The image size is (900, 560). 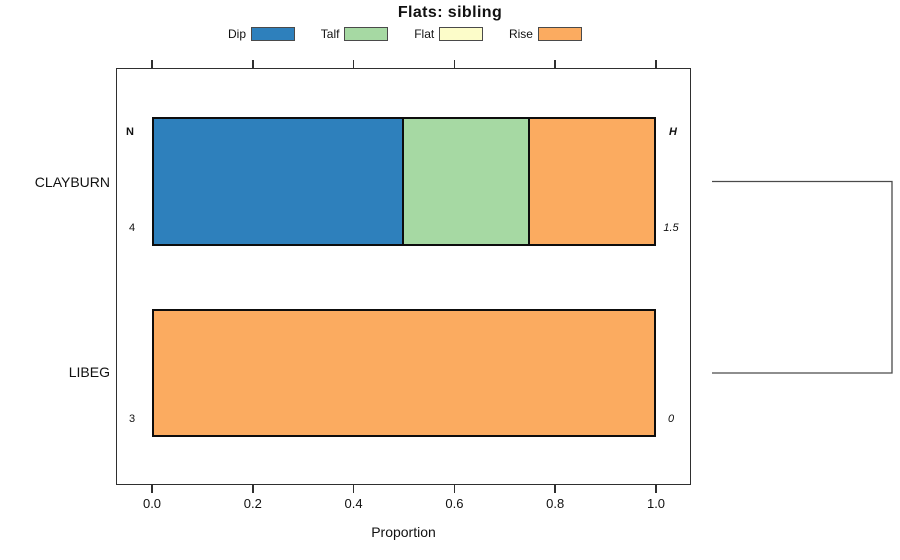 What do you see at coordinates (454, 503) in the screenshot?
I see `x-tick-0.6: 0.6` at bounding box center [454, 503].